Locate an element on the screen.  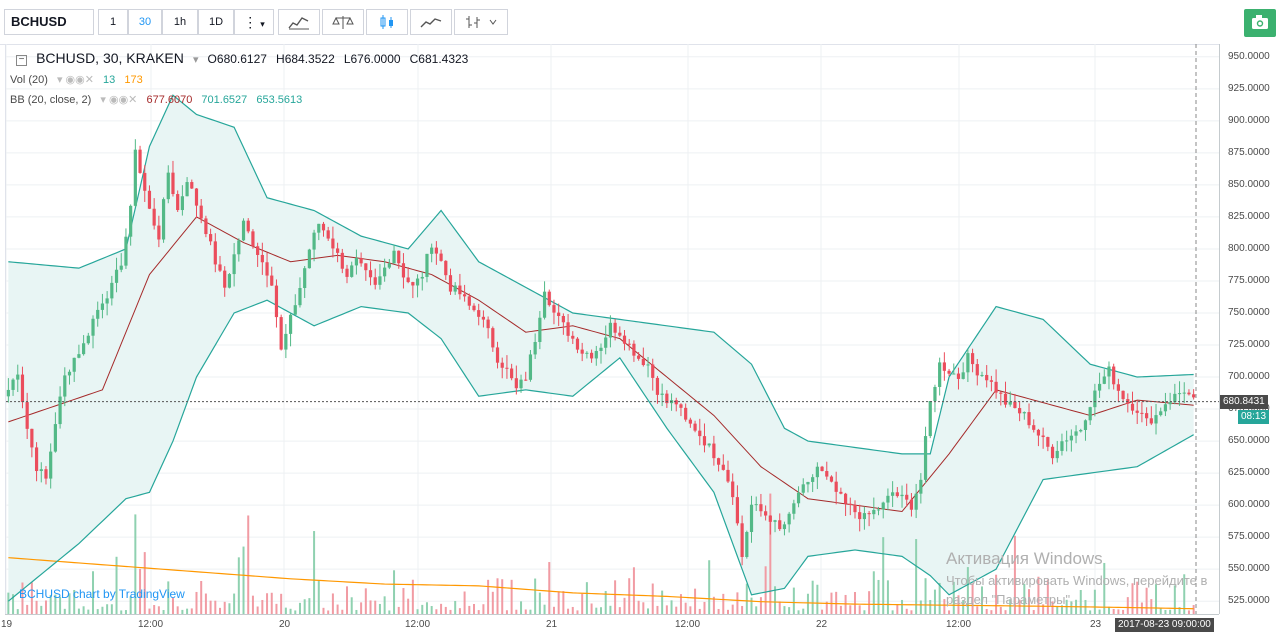
snapshot-button is located at coordinates (1260, 23).